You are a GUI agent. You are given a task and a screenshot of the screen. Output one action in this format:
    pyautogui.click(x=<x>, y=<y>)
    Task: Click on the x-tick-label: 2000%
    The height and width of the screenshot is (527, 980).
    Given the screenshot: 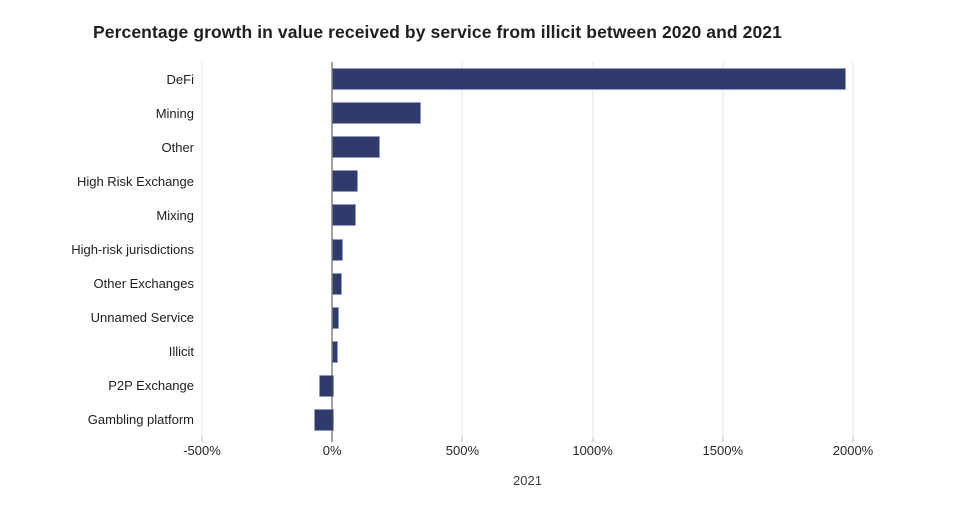 What is the action you would take?
    pyautogui.click(x=853, y=450)
    